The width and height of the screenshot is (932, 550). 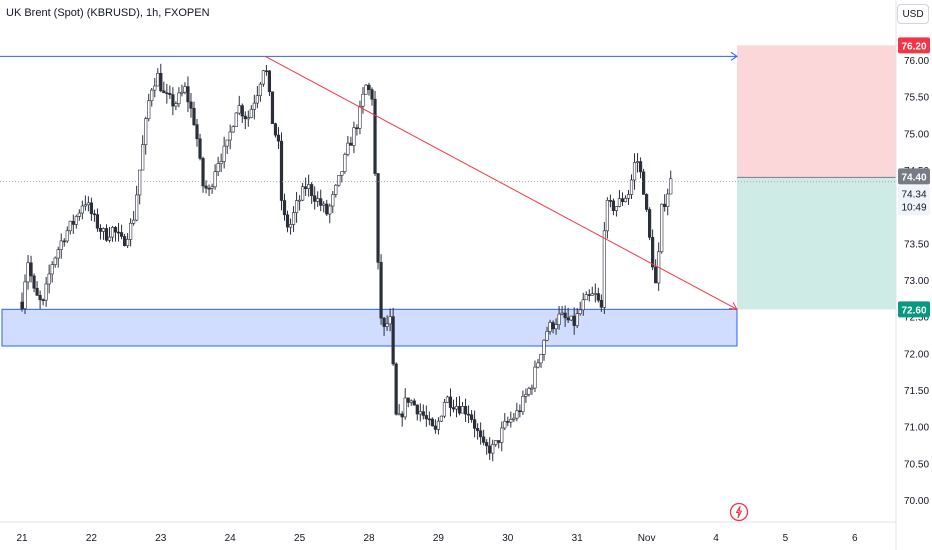 I want to click on time-tick-label: 29, so click(x=439, y=538).